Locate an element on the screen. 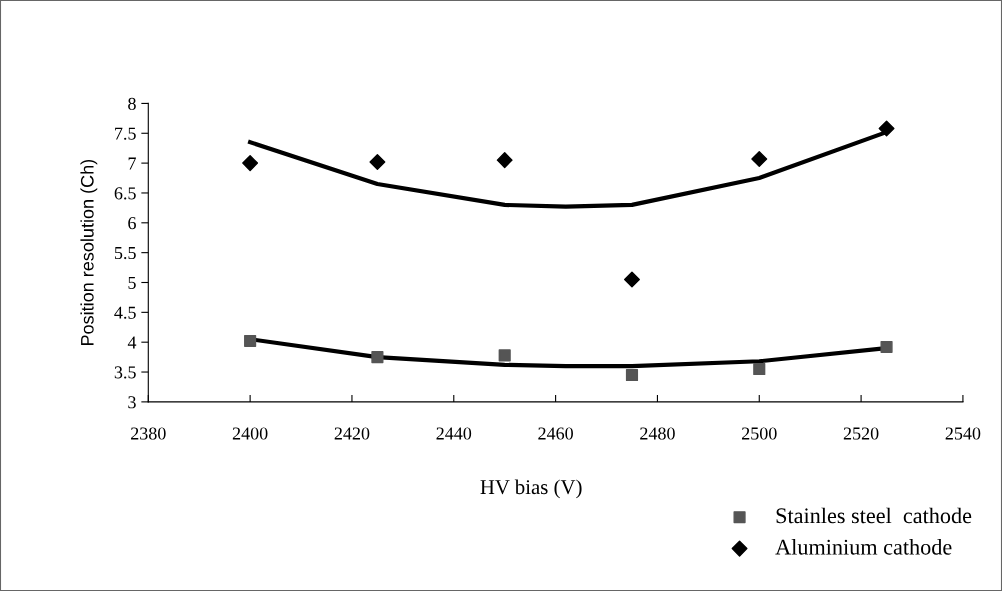 This screenshot has height=591, width=1002. y-tick-label: 3 is located at coordinates (132, 402).